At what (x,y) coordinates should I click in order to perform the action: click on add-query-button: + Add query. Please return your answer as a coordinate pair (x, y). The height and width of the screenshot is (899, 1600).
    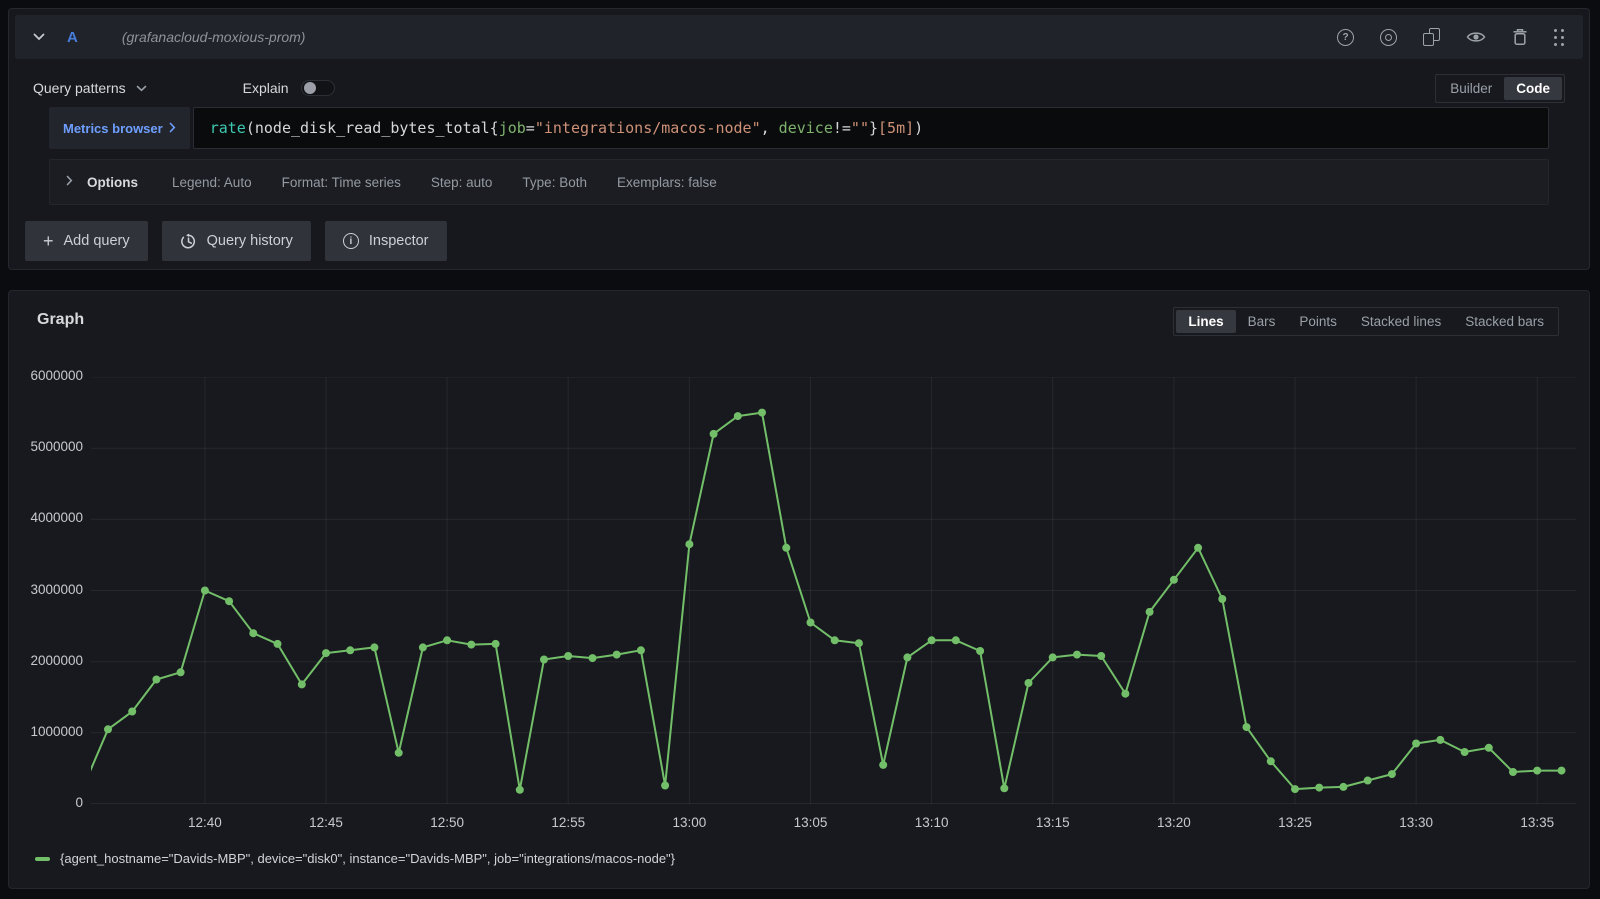
    Looking at the image, I should click on (86, 241).